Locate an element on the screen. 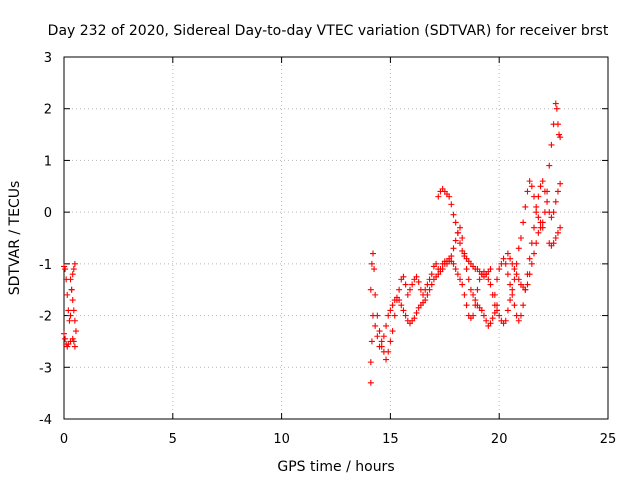 This screenshot has width=640, height=480. x-tick-label: 15 is located at coordinates (390, 439).